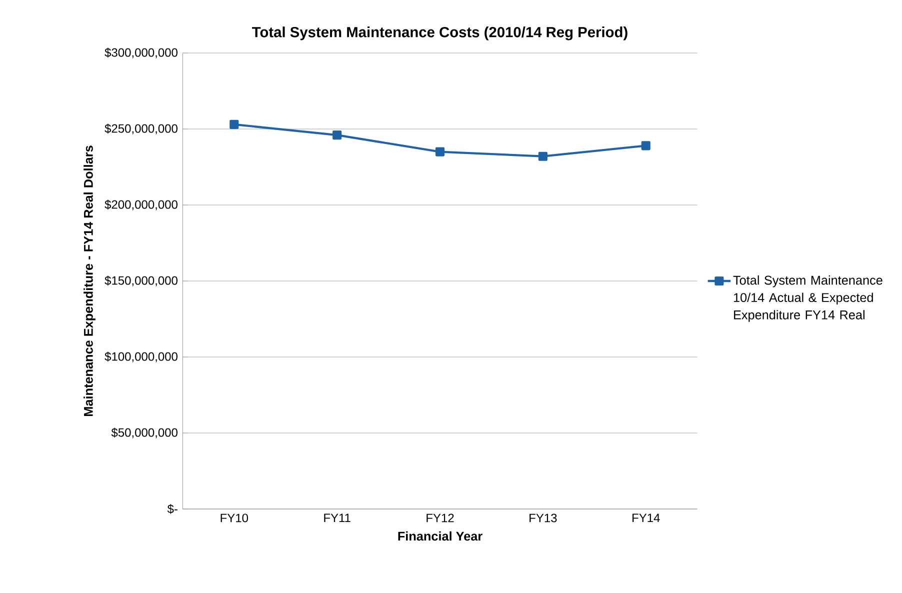  I want to click on x-tick-label: FY13, so click(543, 518).